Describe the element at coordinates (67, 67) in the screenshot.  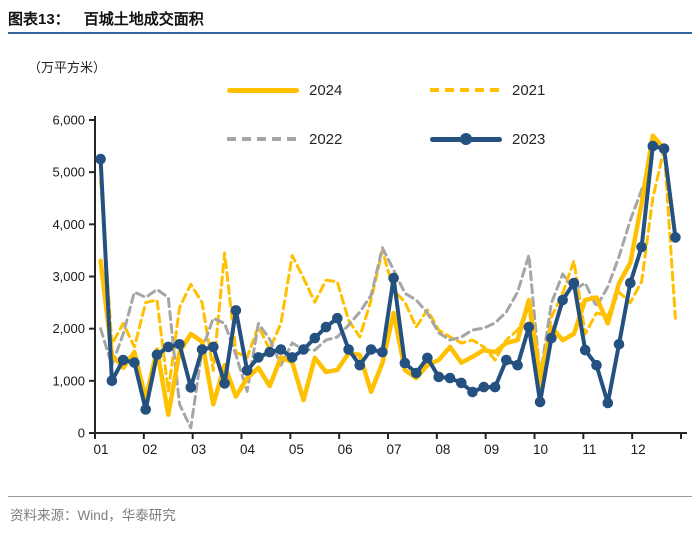
I see `axis-unit-label: （万平方米）` at that location.